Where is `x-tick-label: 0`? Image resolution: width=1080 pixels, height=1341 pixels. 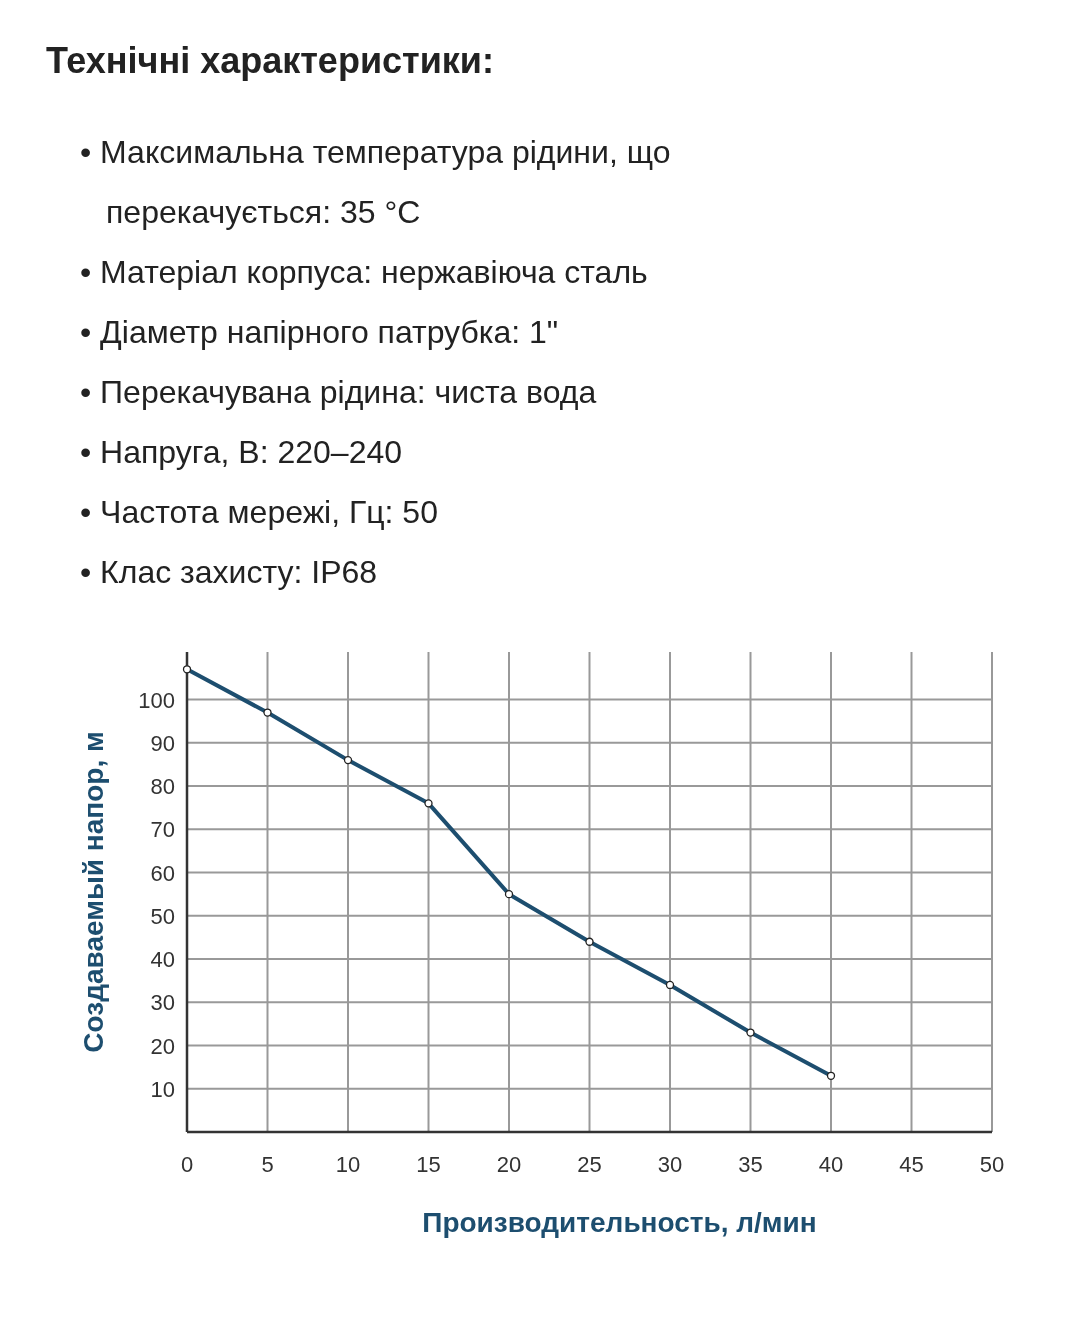
x-tick-label: 0 is located at coordinates (187, 1164).